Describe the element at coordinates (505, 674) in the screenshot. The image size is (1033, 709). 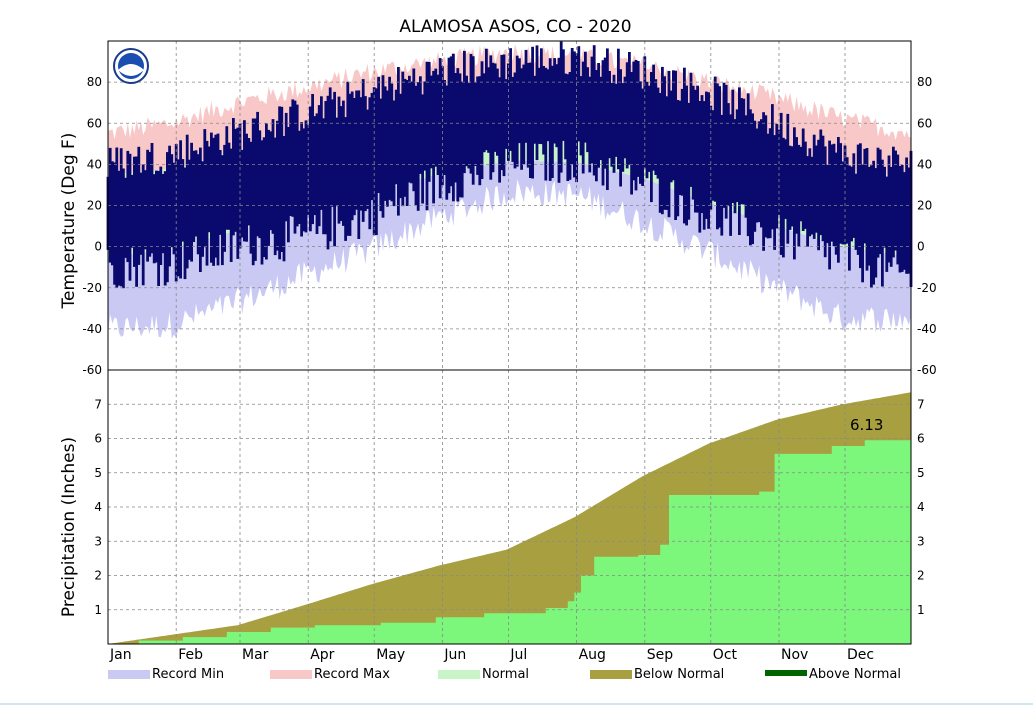
I see `legend-label: Normal` at that location.